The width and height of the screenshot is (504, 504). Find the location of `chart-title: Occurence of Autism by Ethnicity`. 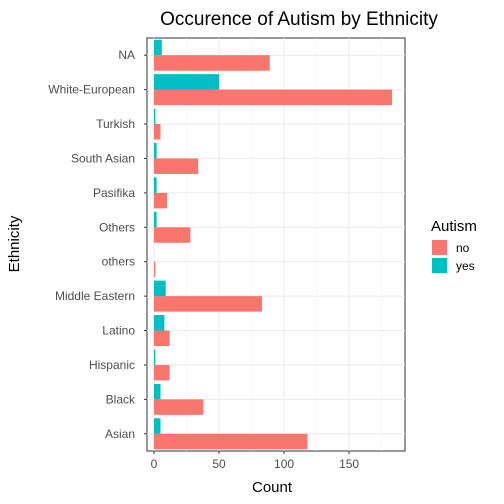

chart-title: Occurence of Autism by Ethnicity is located at coordinates (299, 19).